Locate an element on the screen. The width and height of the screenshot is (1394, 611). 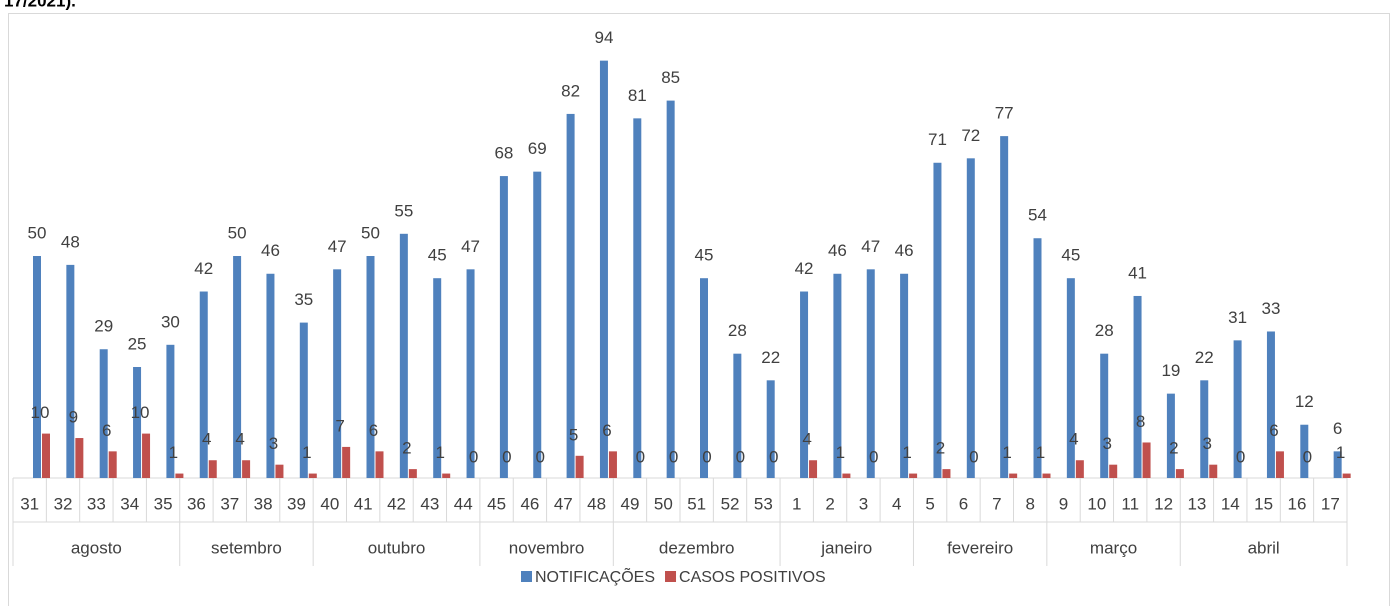
value-label: 41 is located at coordinates (1137, 272).